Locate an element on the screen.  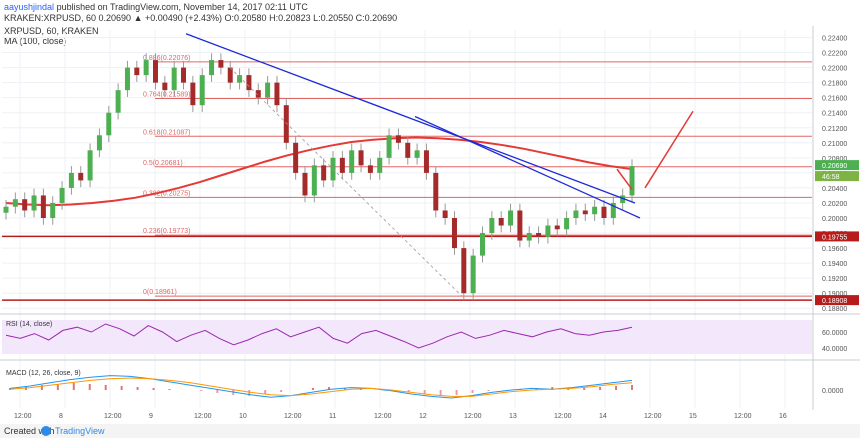
macd-tick-label: 0.0000 is located at coordinates (833, 391).